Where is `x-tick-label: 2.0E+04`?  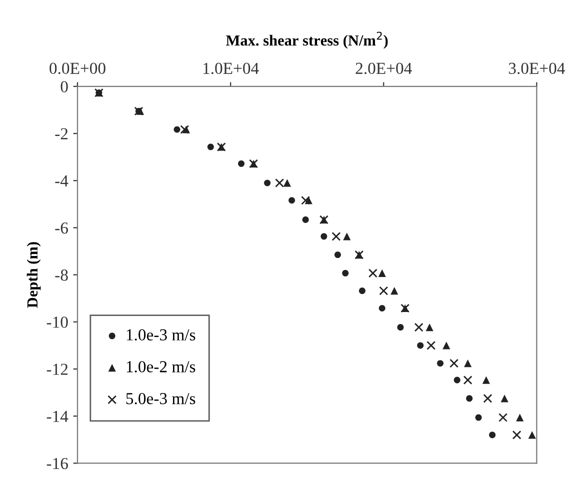
x-tick-label: 2.0E+04 is located at coordinates (384, 68).